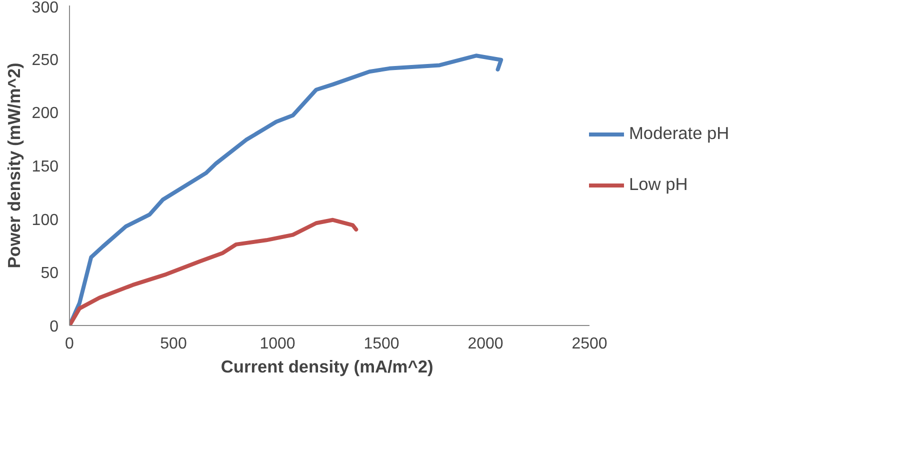 Image resolution: width=904 pixels, height=450 pixels. What do you see at coordinates (49, 273) in the screenshot?
I see `y-tick-label: 50` at bounding box center [49, 273].